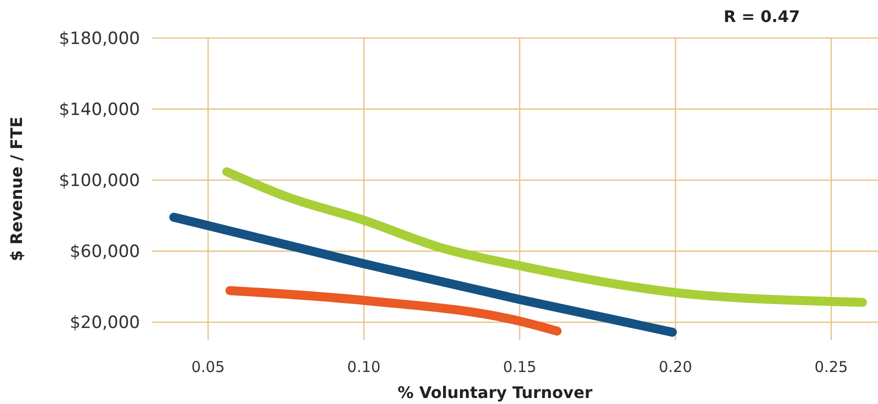 Image resolution: width=878 pixels, height=404 pixels. What do you see at coordinates (99, 38) in the screenshot?
I see `y-tick-label: $180,000` at bounding box center [99, 38].